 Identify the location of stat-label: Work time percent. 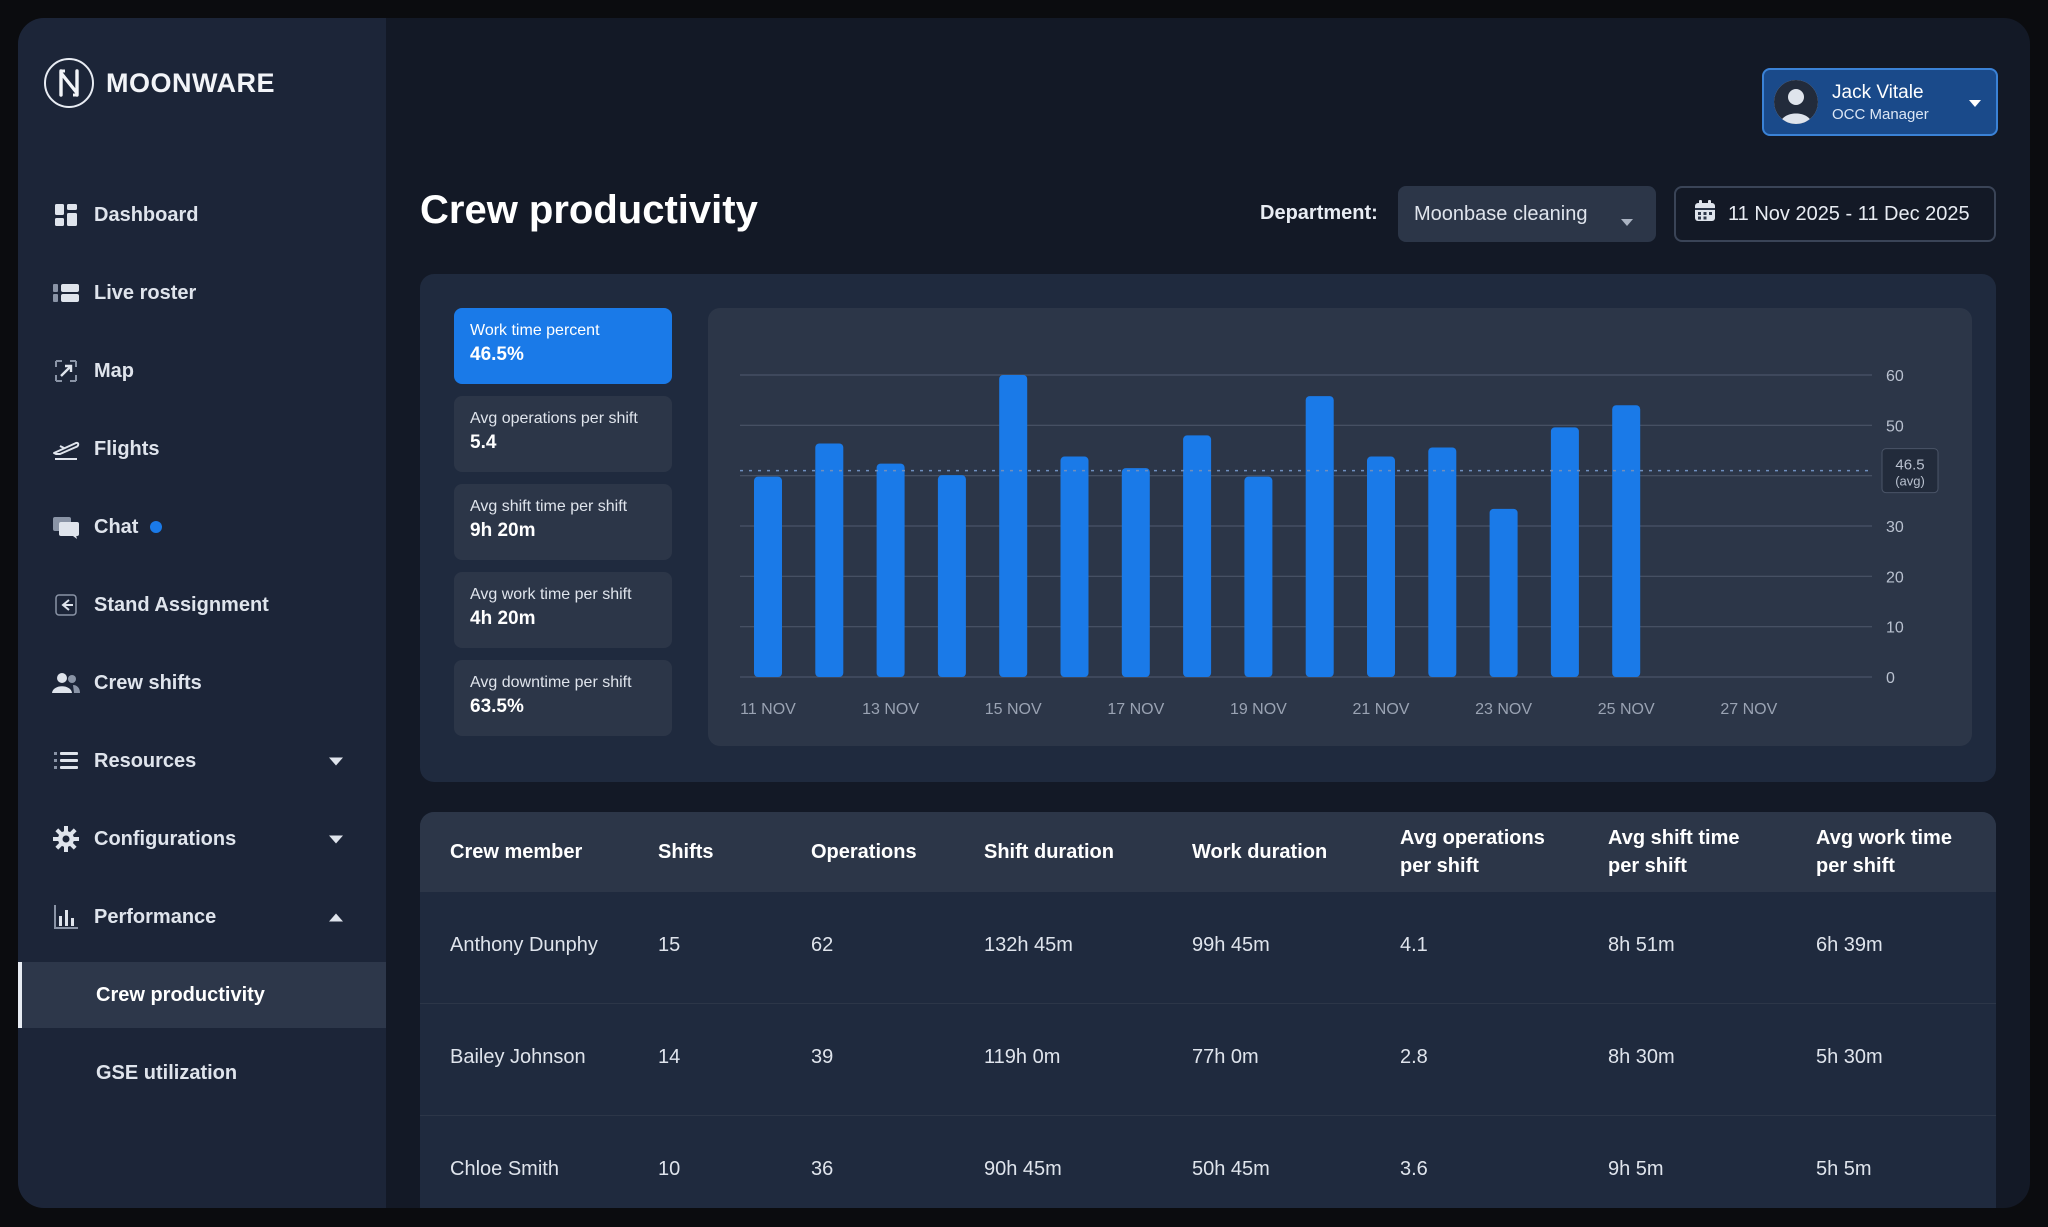
(535, 330).